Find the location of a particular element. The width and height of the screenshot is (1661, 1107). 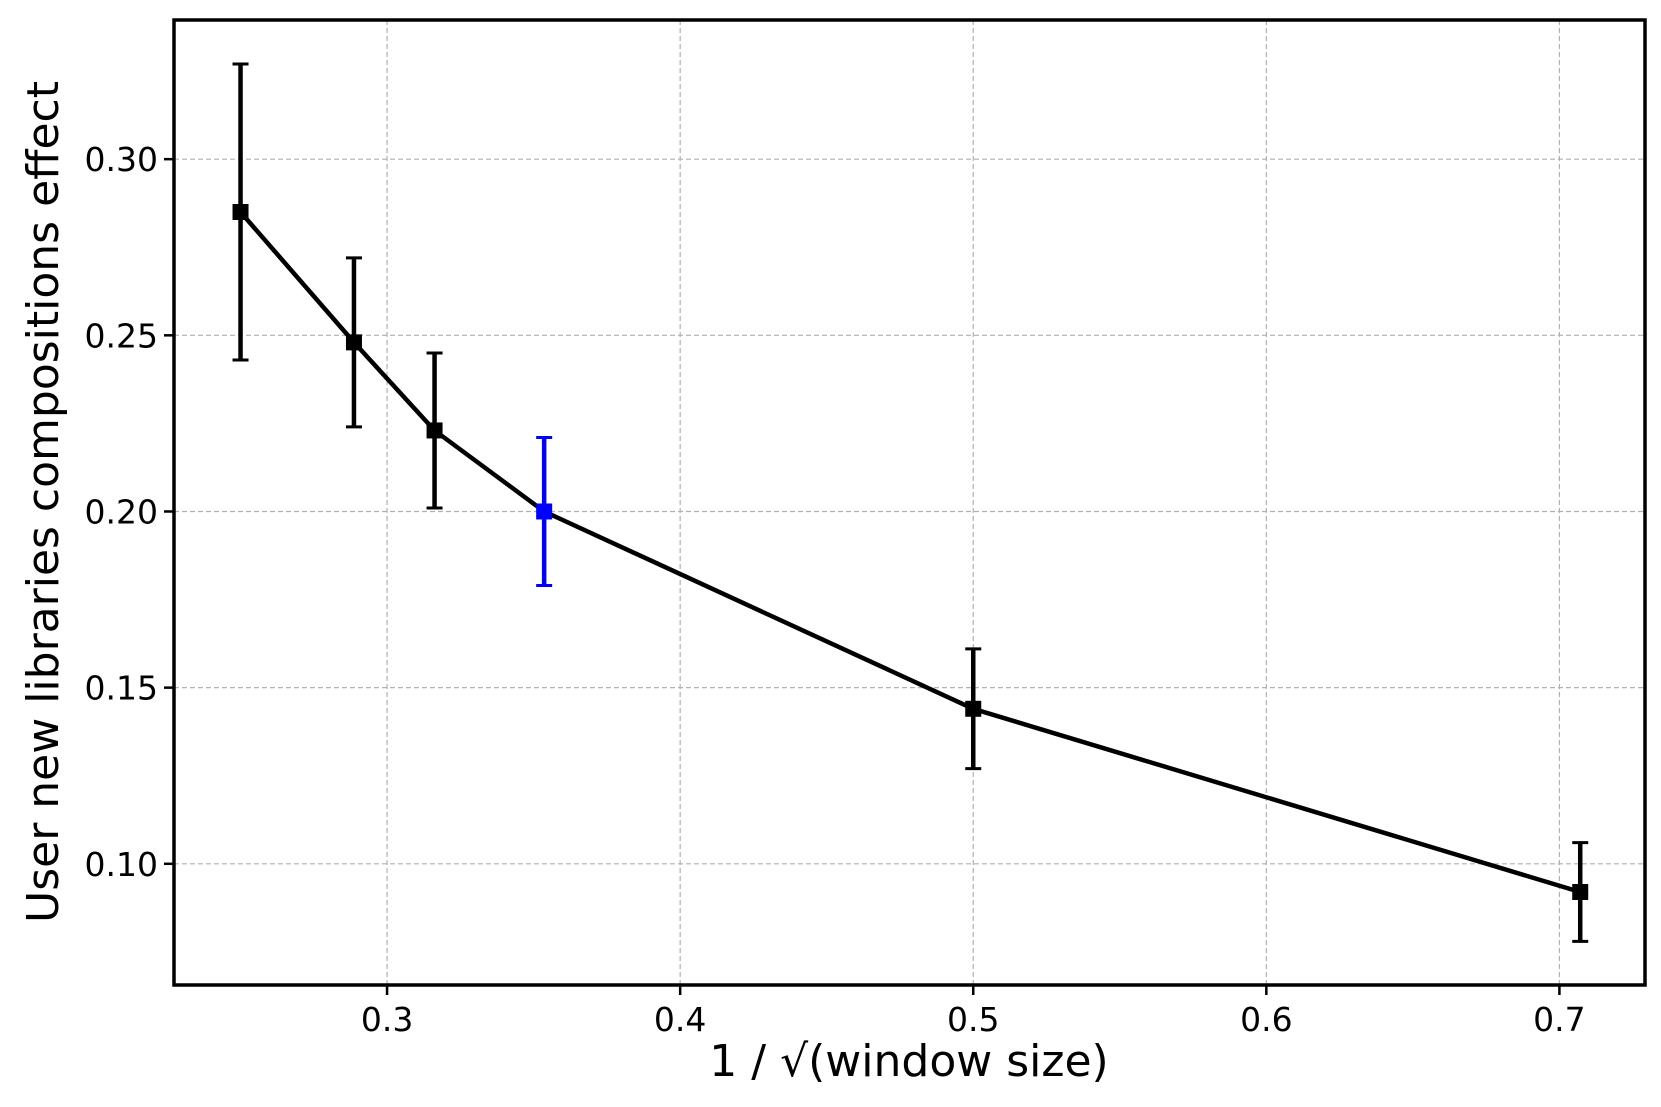

y-tick-label: 0.30 is located at coordinates (121, 159).